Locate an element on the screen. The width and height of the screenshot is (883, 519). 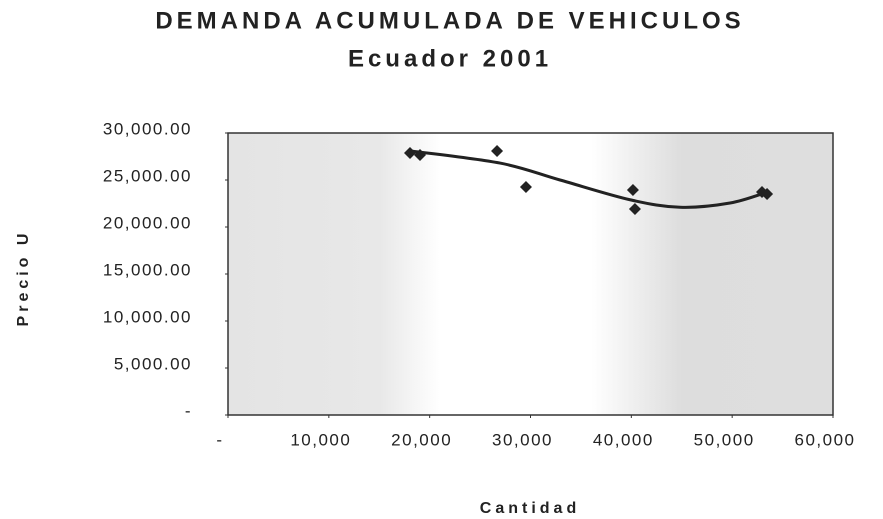
chart-title: DEMANDA ACUMULADA DE VEHICULOS is located at coordinates (449, 20).